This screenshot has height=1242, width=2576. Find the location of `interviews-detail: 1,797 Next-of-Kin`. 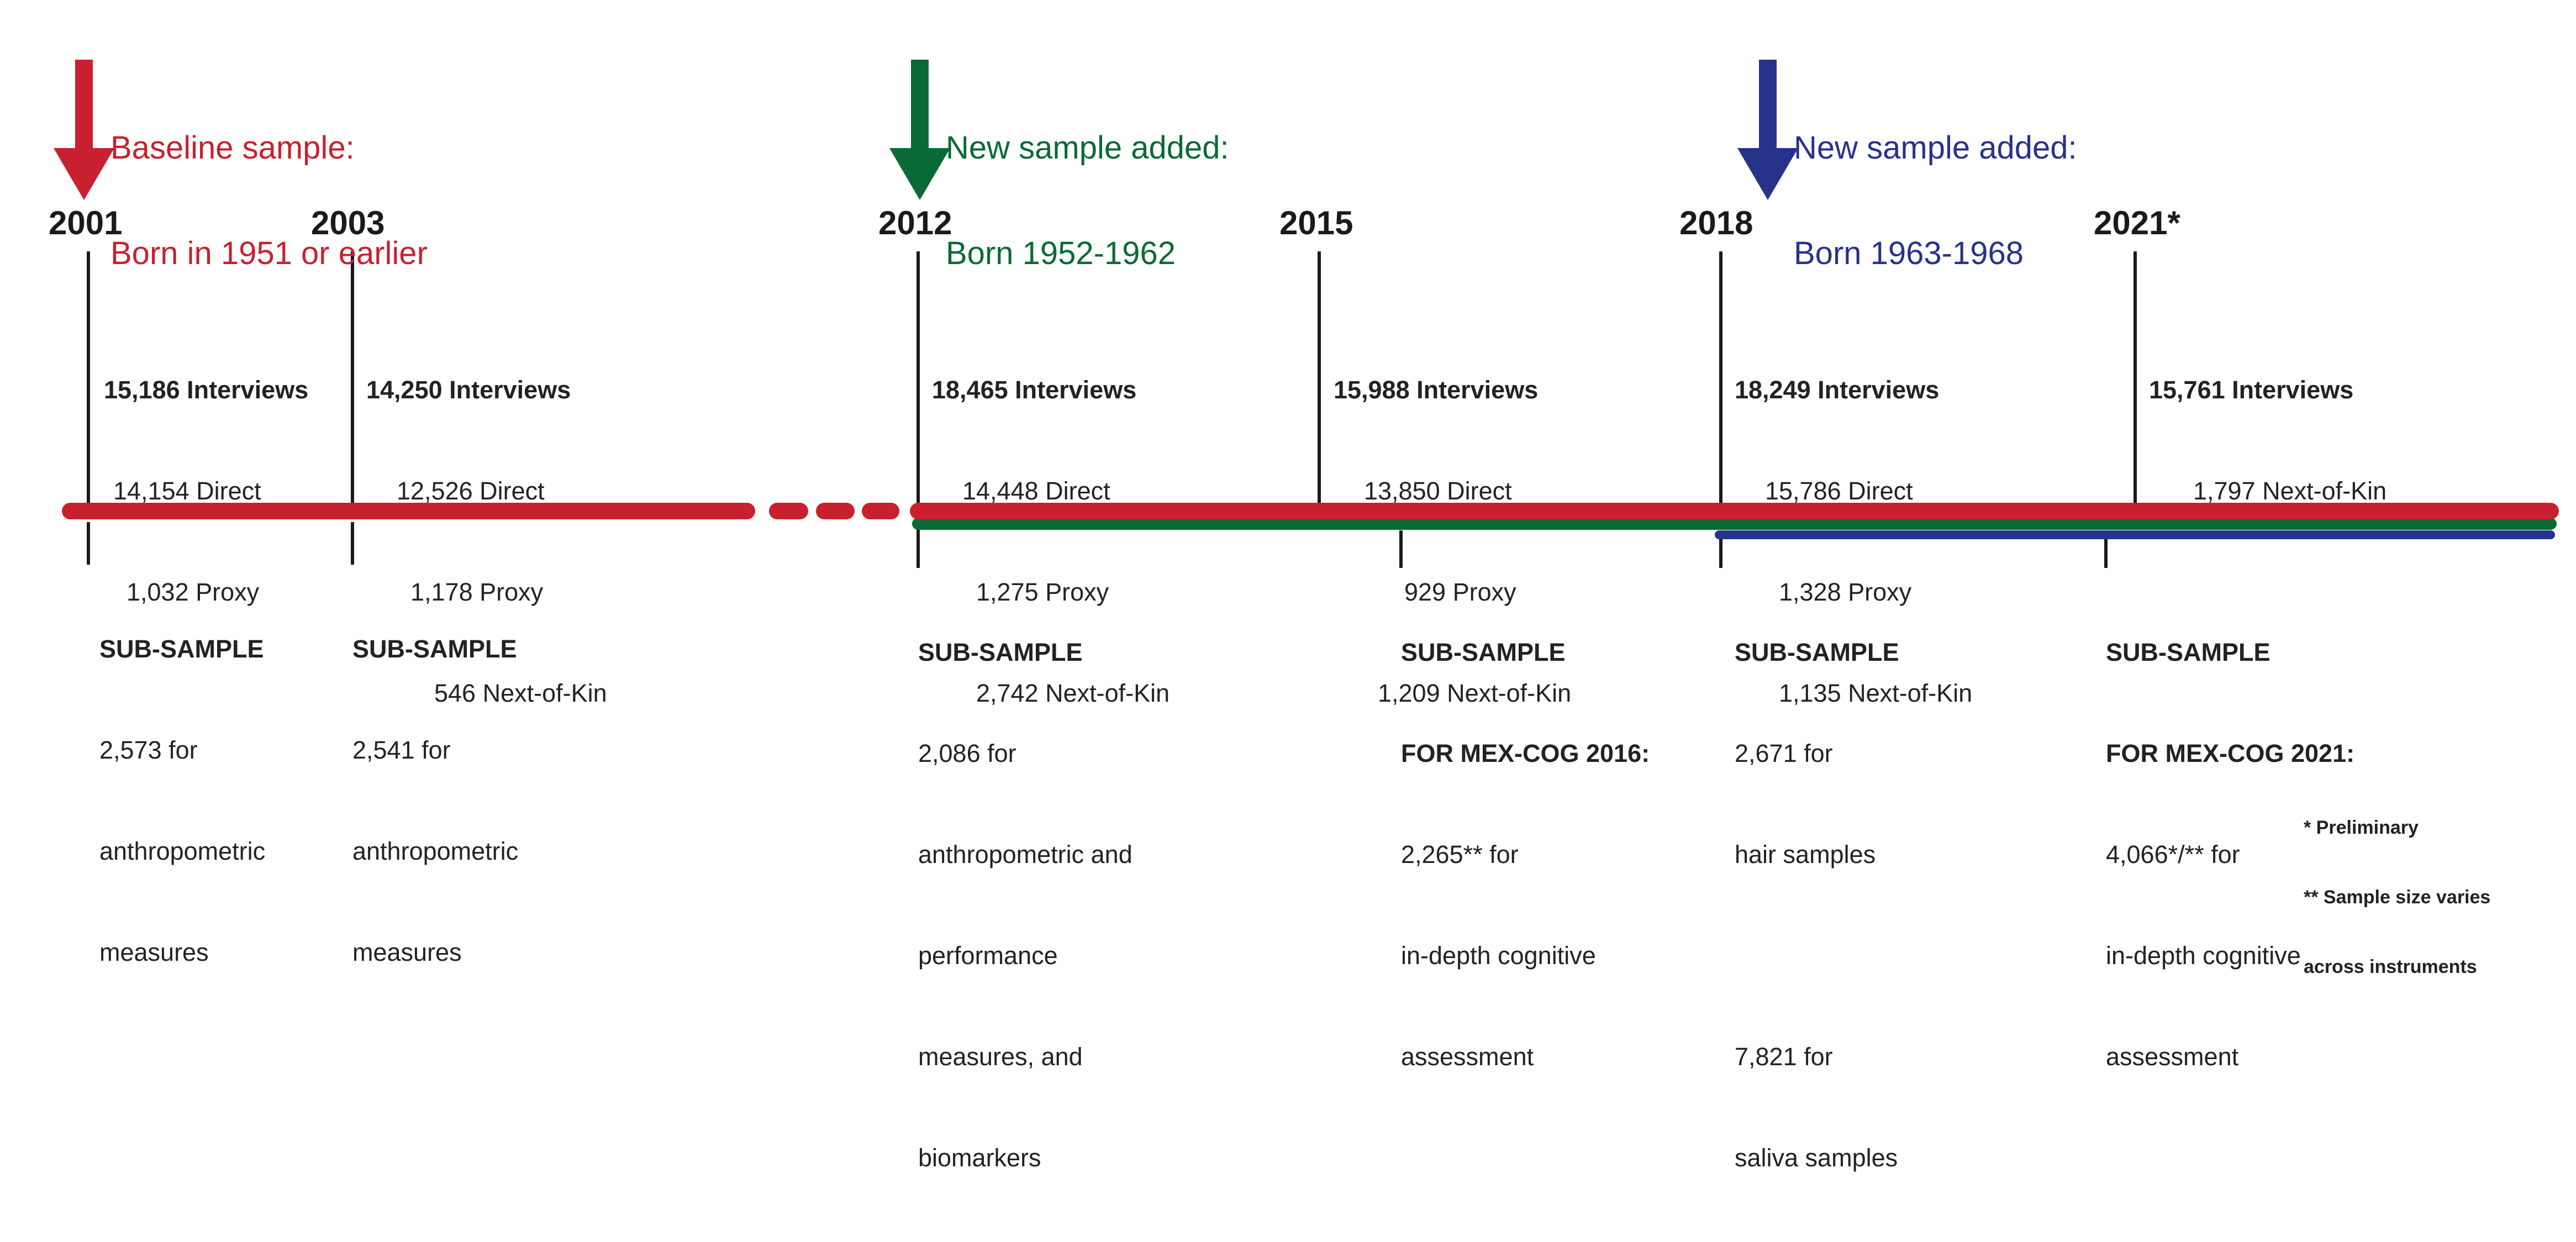

interviews-detail: 1,797 Next-of-Kin is located at coordinates (2290, 491).